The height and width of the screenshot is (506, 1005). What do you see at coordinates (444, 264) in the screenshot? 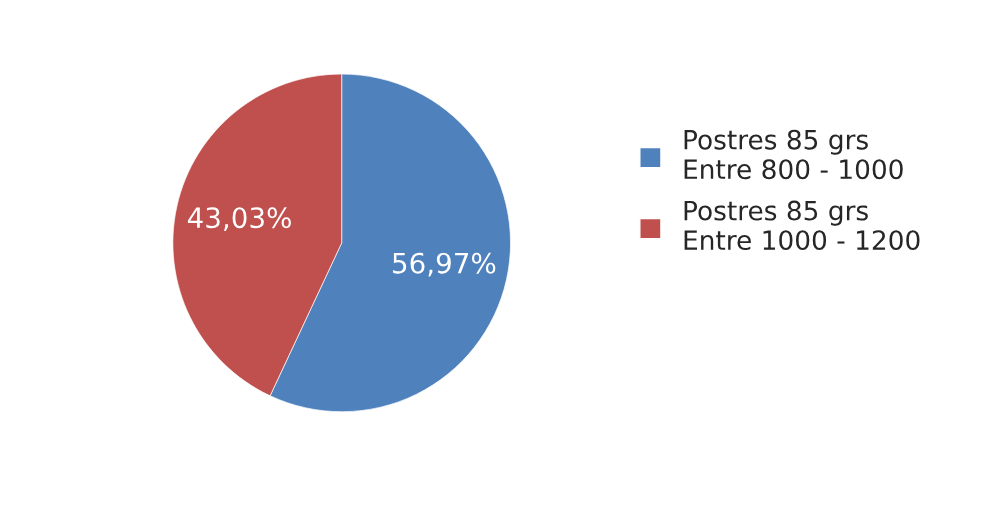
I see `data-label: 56,97%` at bounding box center [444, 264].